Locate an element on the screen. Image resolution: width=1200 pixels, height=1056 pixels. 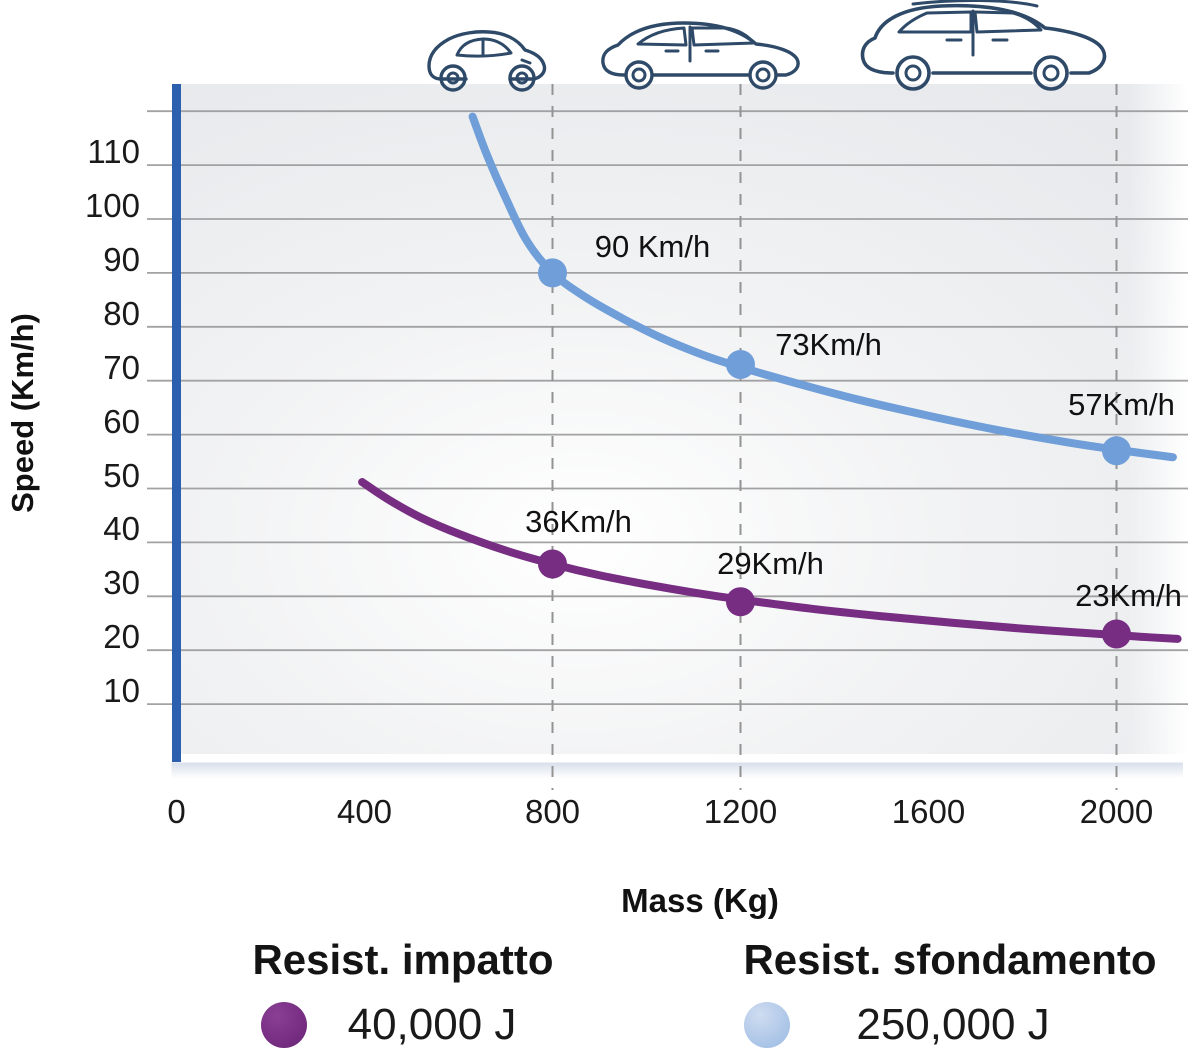
data-point-impatto-2000 is located at coordinates (1116, 634).